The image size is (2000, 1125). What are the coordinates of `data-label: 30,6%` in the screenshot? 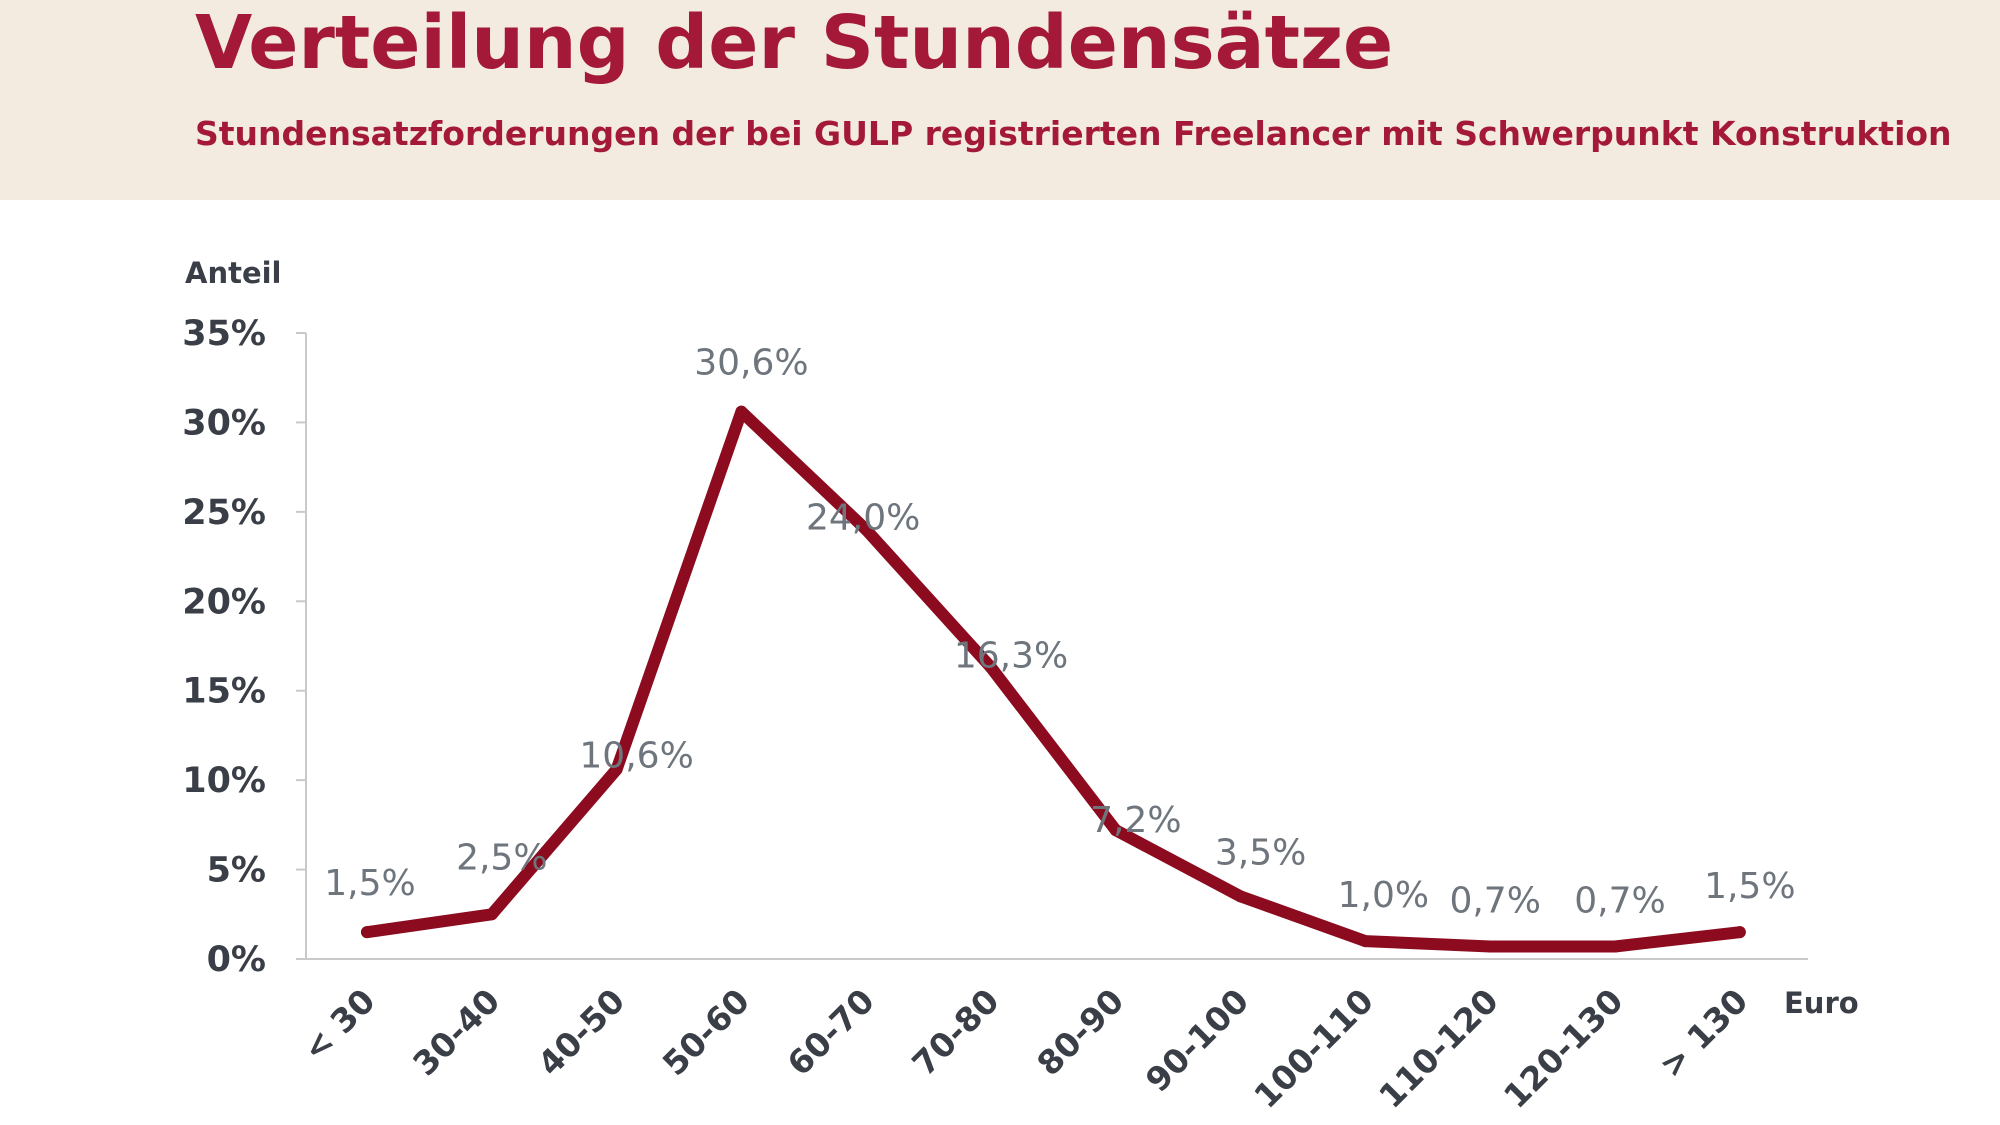 It's located at (751, 363).